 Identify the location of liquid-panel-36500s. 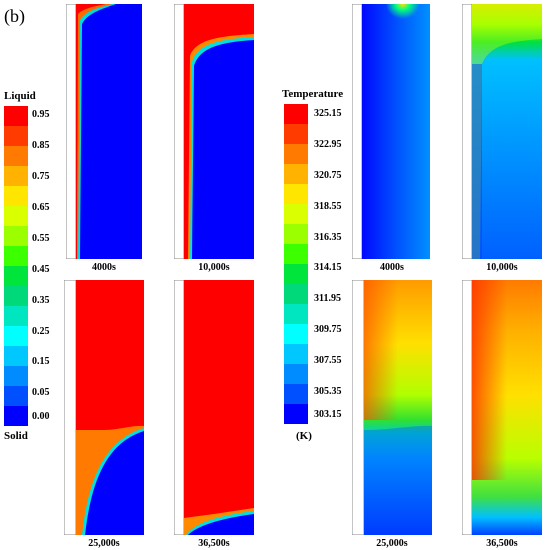
(214, 407).